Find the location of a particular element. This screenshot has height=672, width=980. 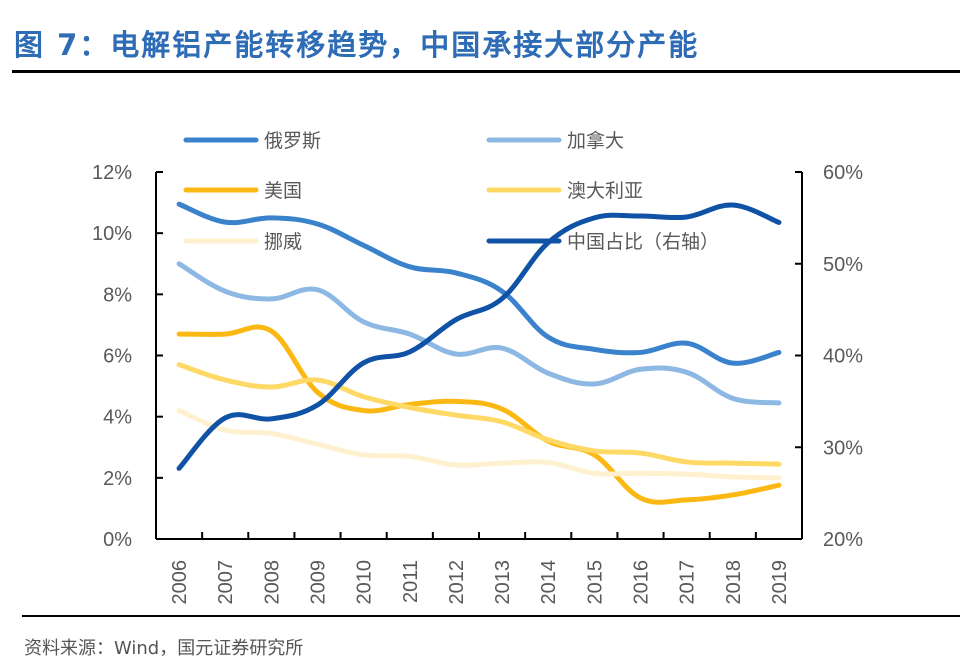

x-tick-label: 2011 is located at coordinates (411, 581).